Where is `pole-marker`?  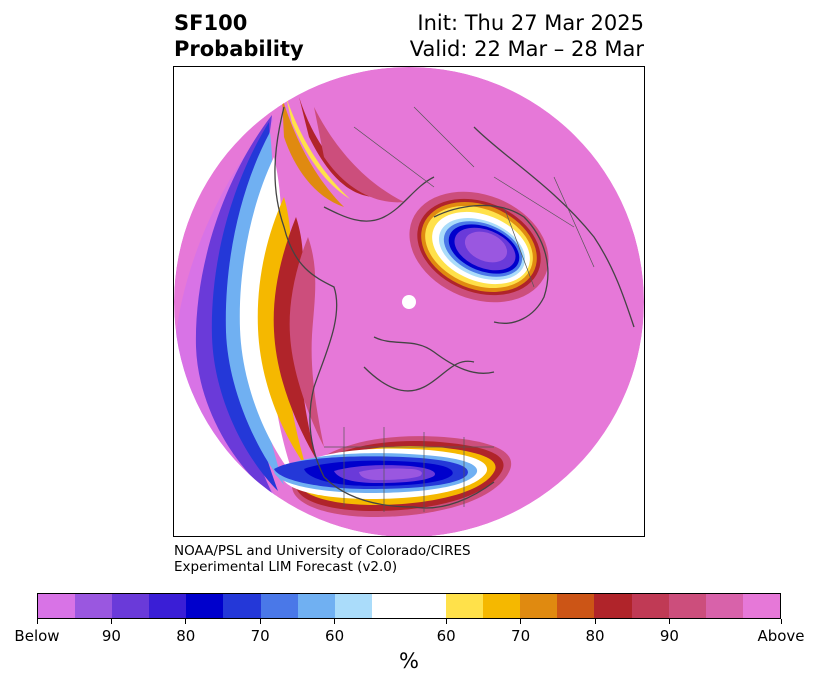 pole-marker is located at coordinates (409, 302).